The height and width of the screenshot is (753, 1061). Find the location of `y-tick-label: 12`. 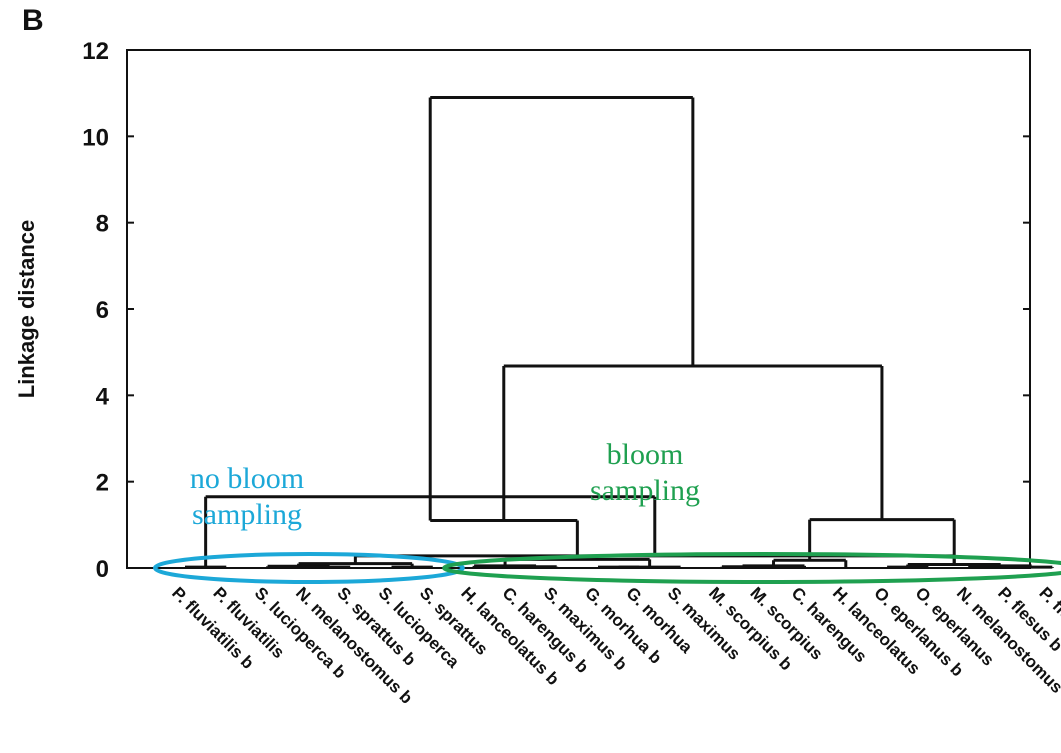

y-tick-label: 12 is located at coordinates (95, 51).